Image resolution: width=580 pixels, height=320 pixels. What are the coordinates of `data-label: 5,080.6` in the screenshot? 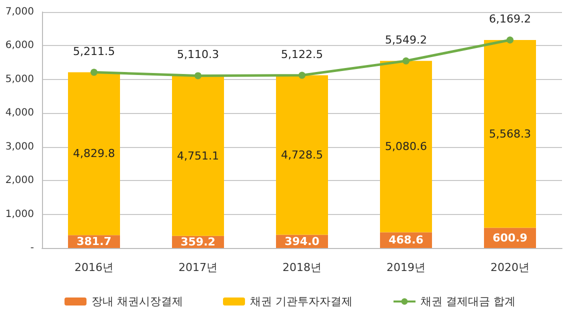 It's located at (406, 147).